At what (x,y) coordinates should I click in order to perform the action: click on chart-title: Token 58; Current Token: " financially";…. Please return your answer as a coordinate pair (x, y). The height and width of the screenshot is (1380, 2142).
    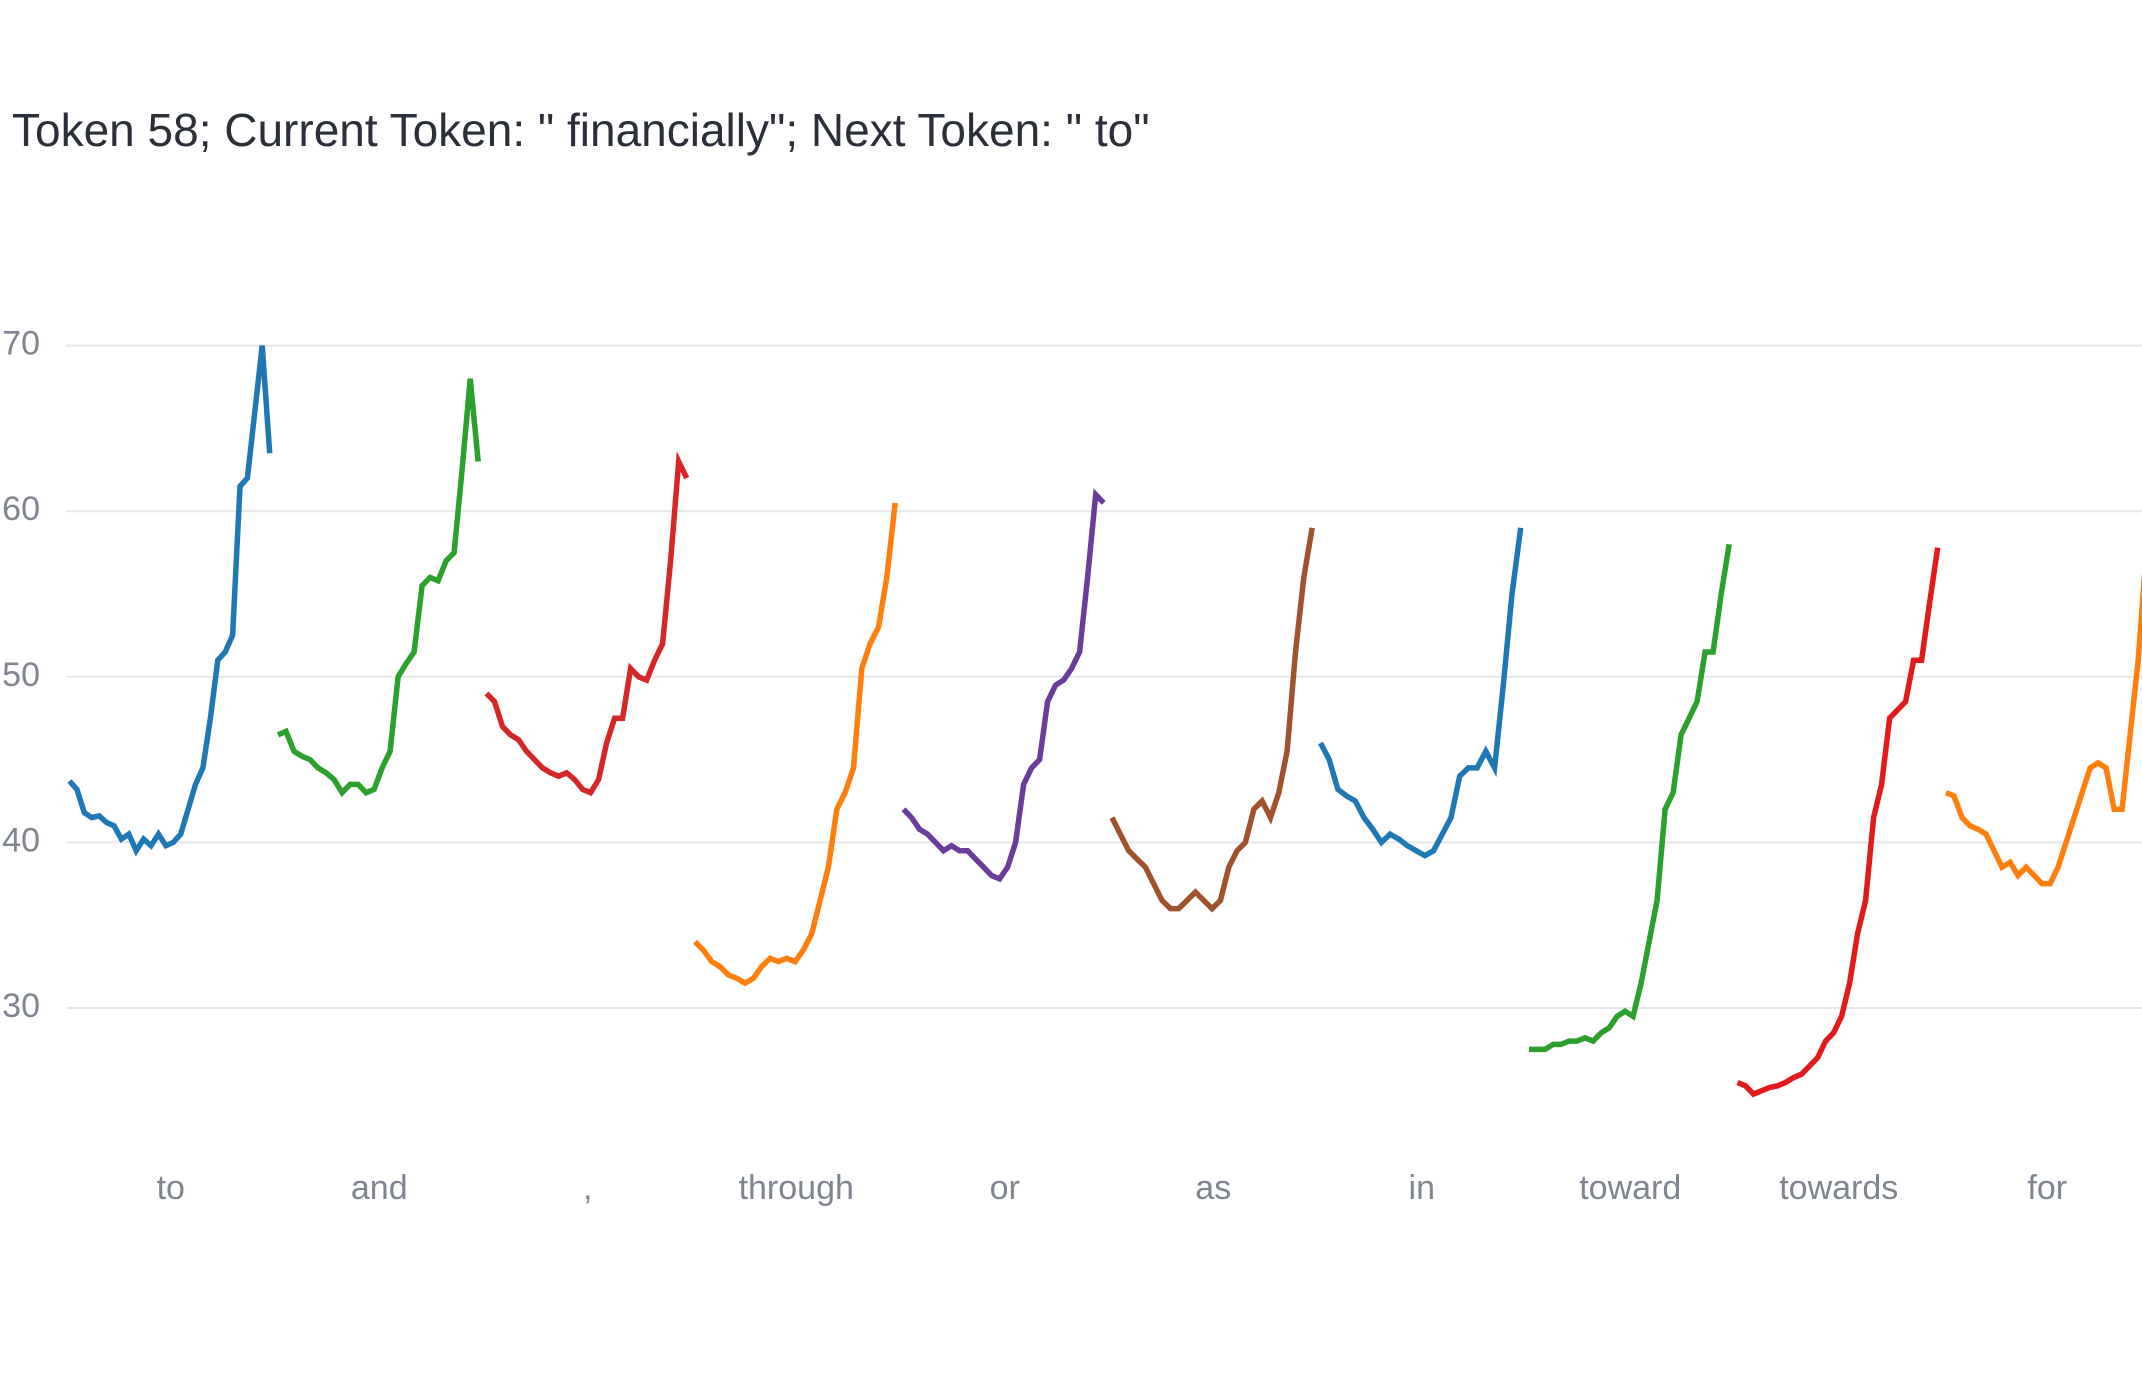
    Looking at the image, I should click on (581, 130).